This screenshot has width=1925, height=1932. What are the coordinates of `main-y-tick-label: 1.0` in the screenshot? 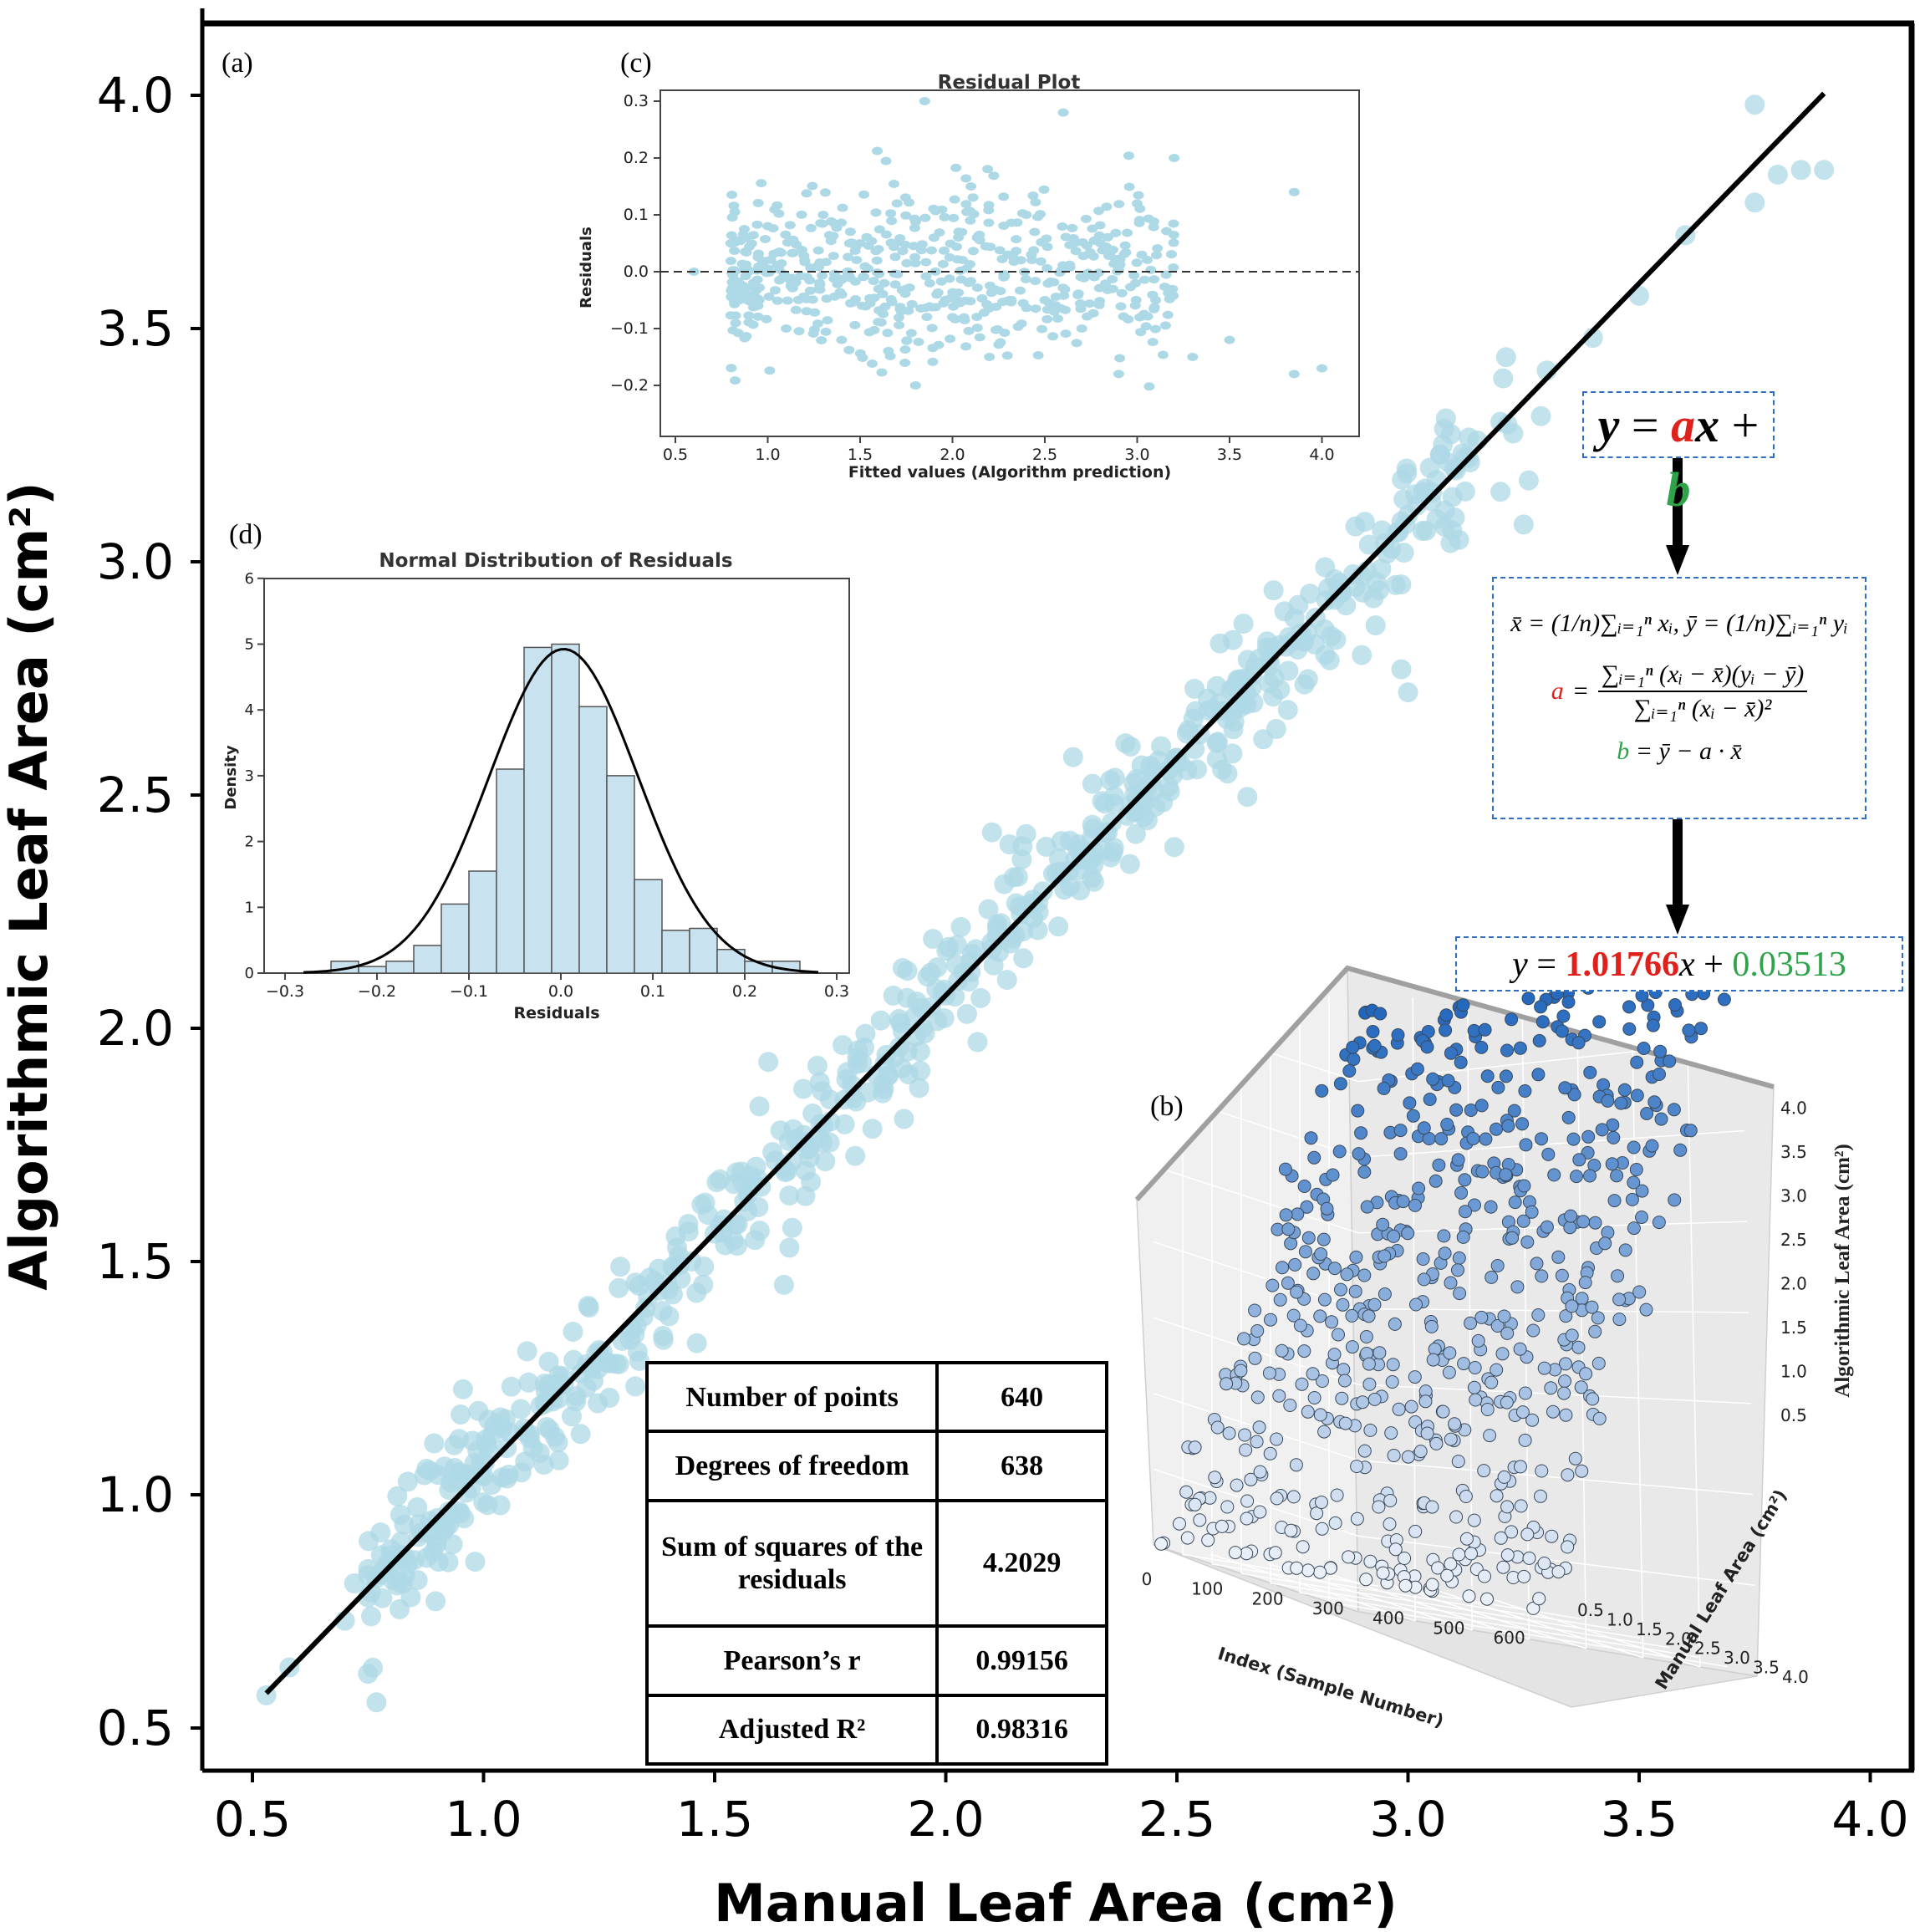 It's located at (135, 1494).